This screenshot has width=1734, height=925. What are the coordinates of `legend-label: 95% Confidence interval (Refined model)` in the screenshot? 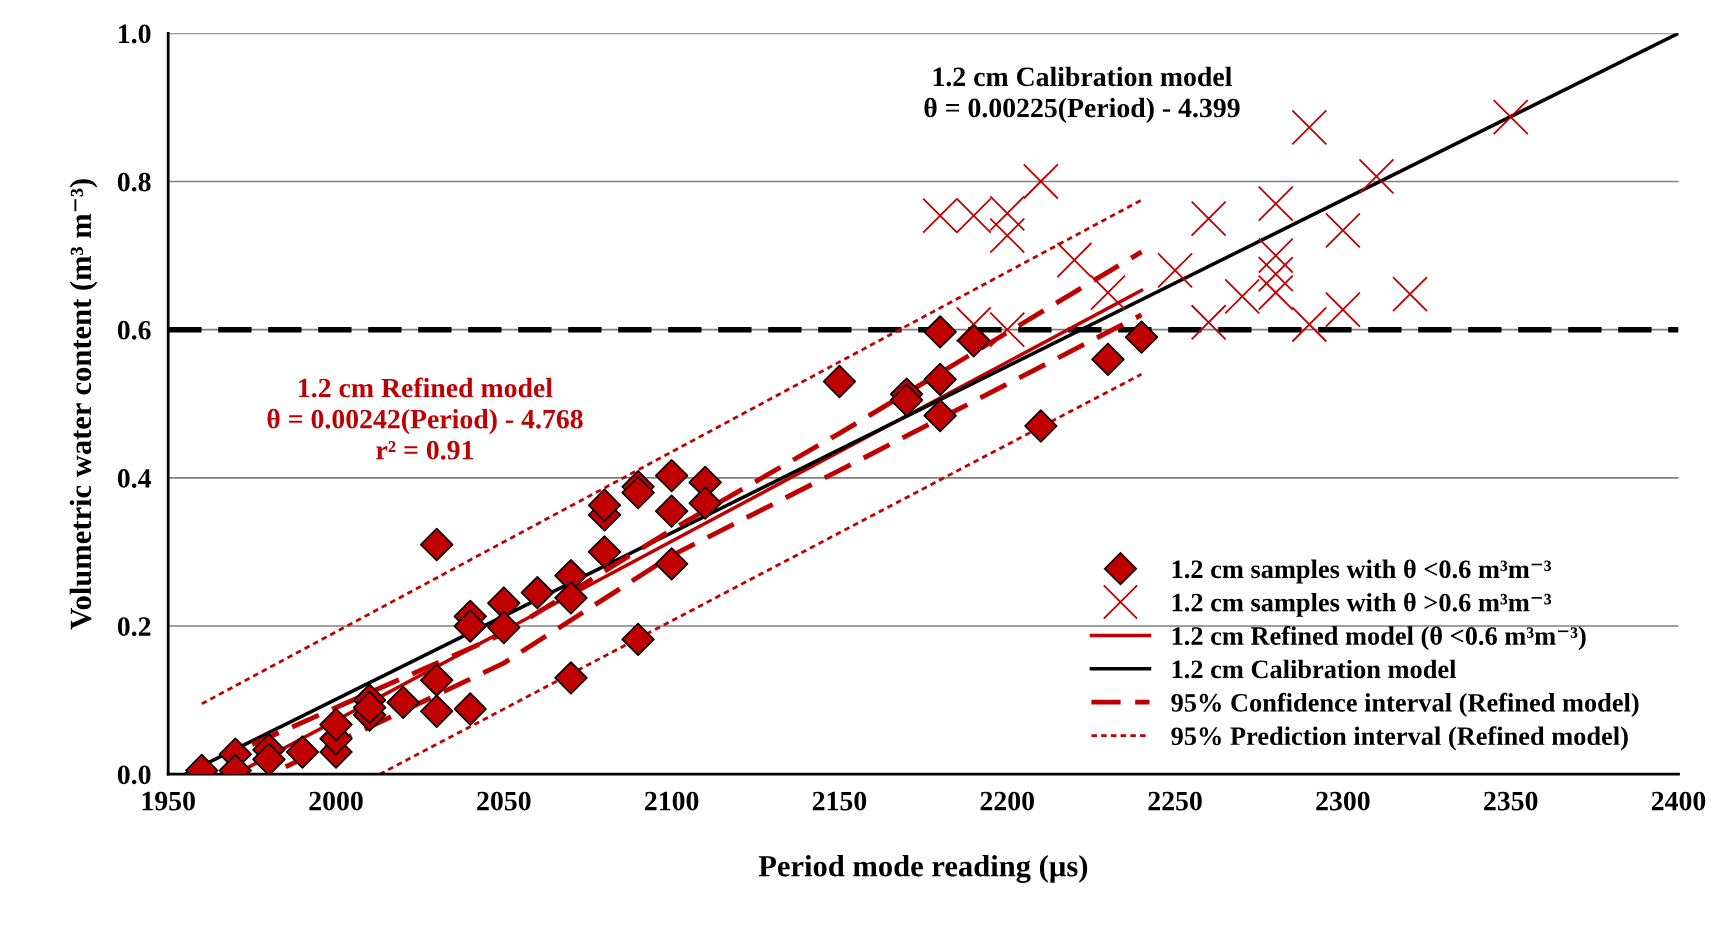 It's located at (1405, 705).